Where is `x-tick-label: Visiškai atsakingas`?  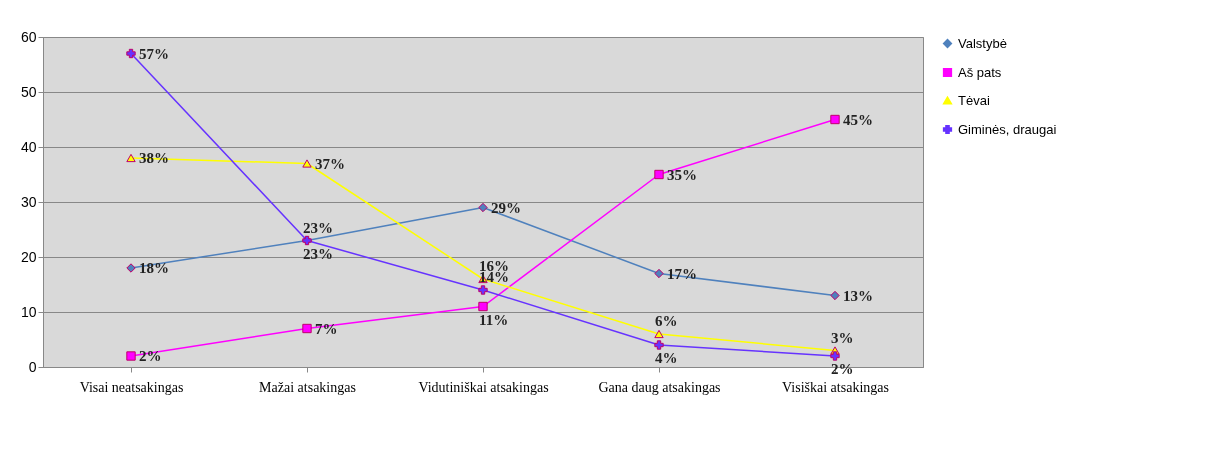
x-tick-label: Visiškai atsakingas is located at coordinates (835, 387).